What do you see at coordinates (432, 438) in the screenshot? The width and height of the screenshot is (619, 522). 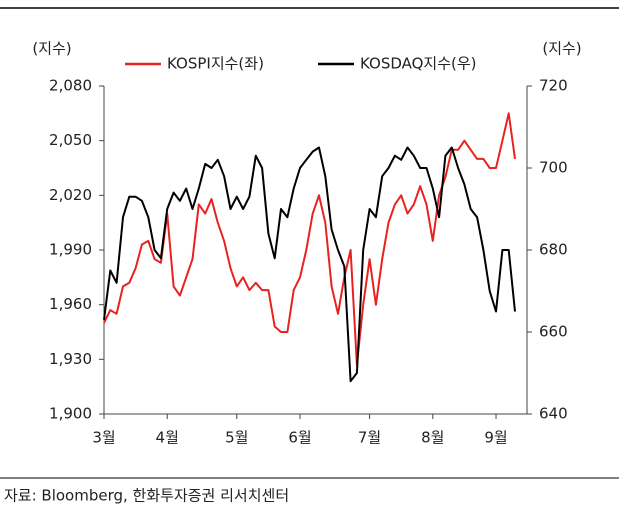 I see `x-tick-label: 8월` at bounding box center [432, 438].